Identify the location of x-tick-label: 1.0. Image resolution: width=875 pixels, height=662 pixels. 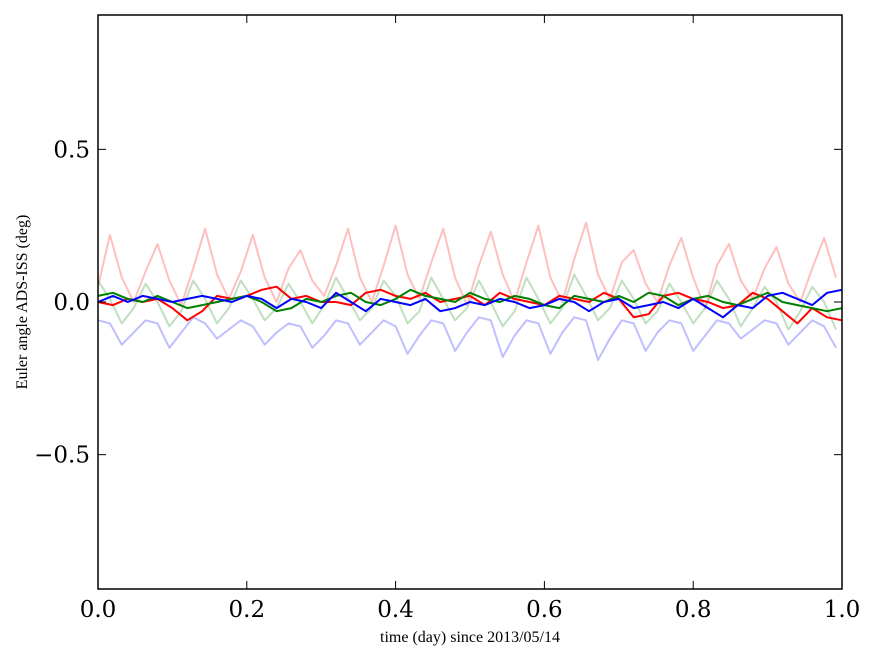
(842, 610).